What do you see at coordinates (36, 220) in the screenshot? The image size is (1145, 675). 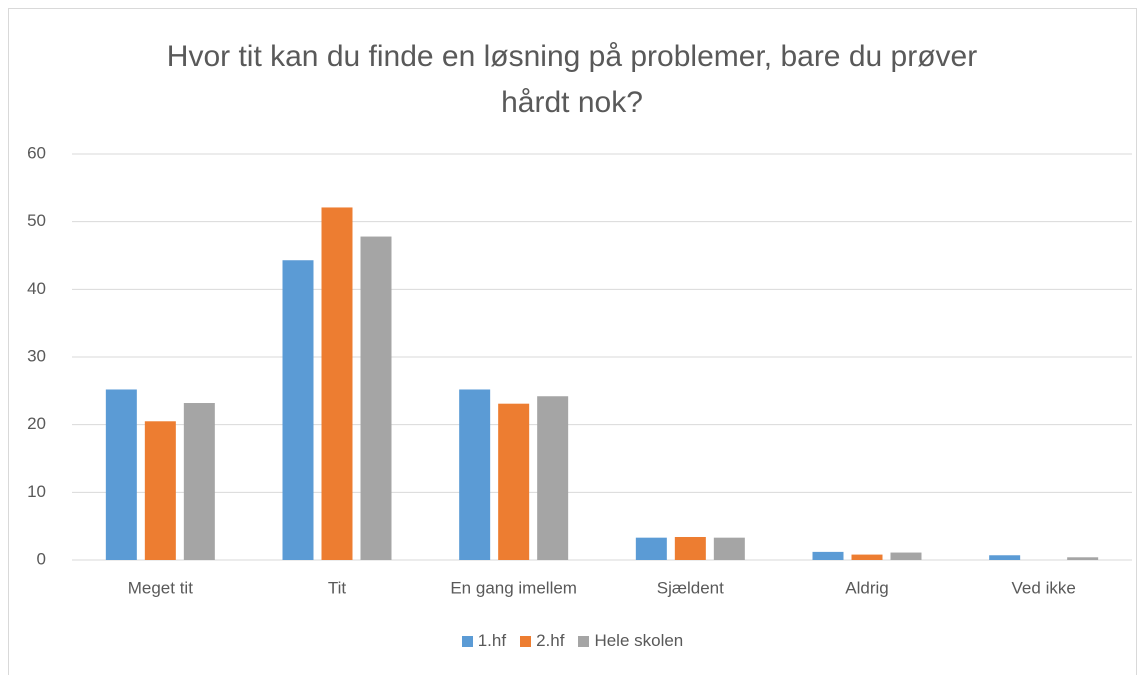 I see `y-tick-label: 50` at bounding box center [36, 220].